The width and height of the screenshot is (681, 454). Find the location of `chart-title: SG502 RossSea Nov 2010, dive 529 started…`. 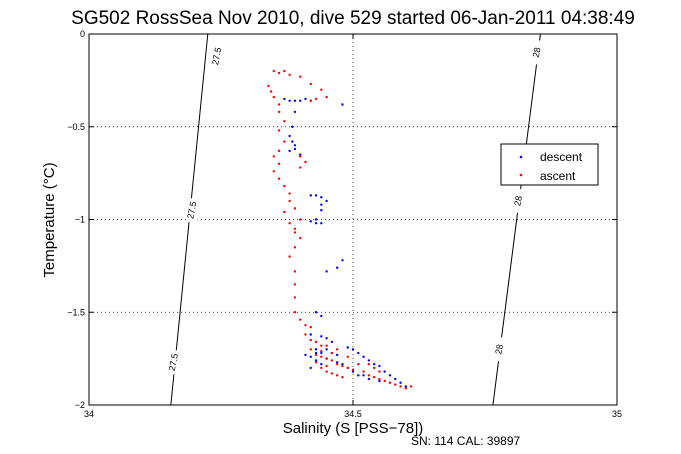

chart-title: SG502 RossSea Nov 2010, dive 529 started… is located at coordinates (353, 18).